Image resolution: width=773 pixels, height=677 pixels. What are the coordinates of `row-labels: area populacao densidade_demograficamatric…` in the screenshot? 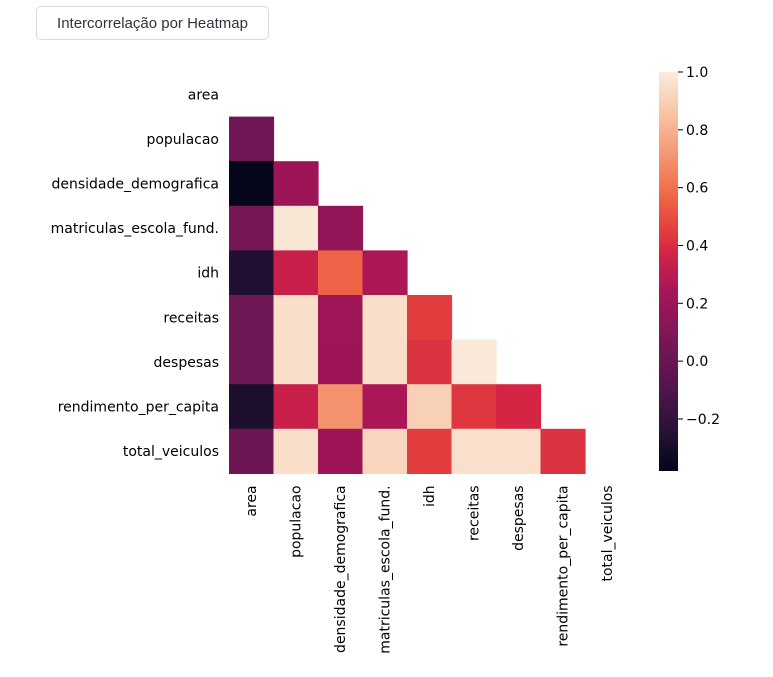 It's located at (135, 273).